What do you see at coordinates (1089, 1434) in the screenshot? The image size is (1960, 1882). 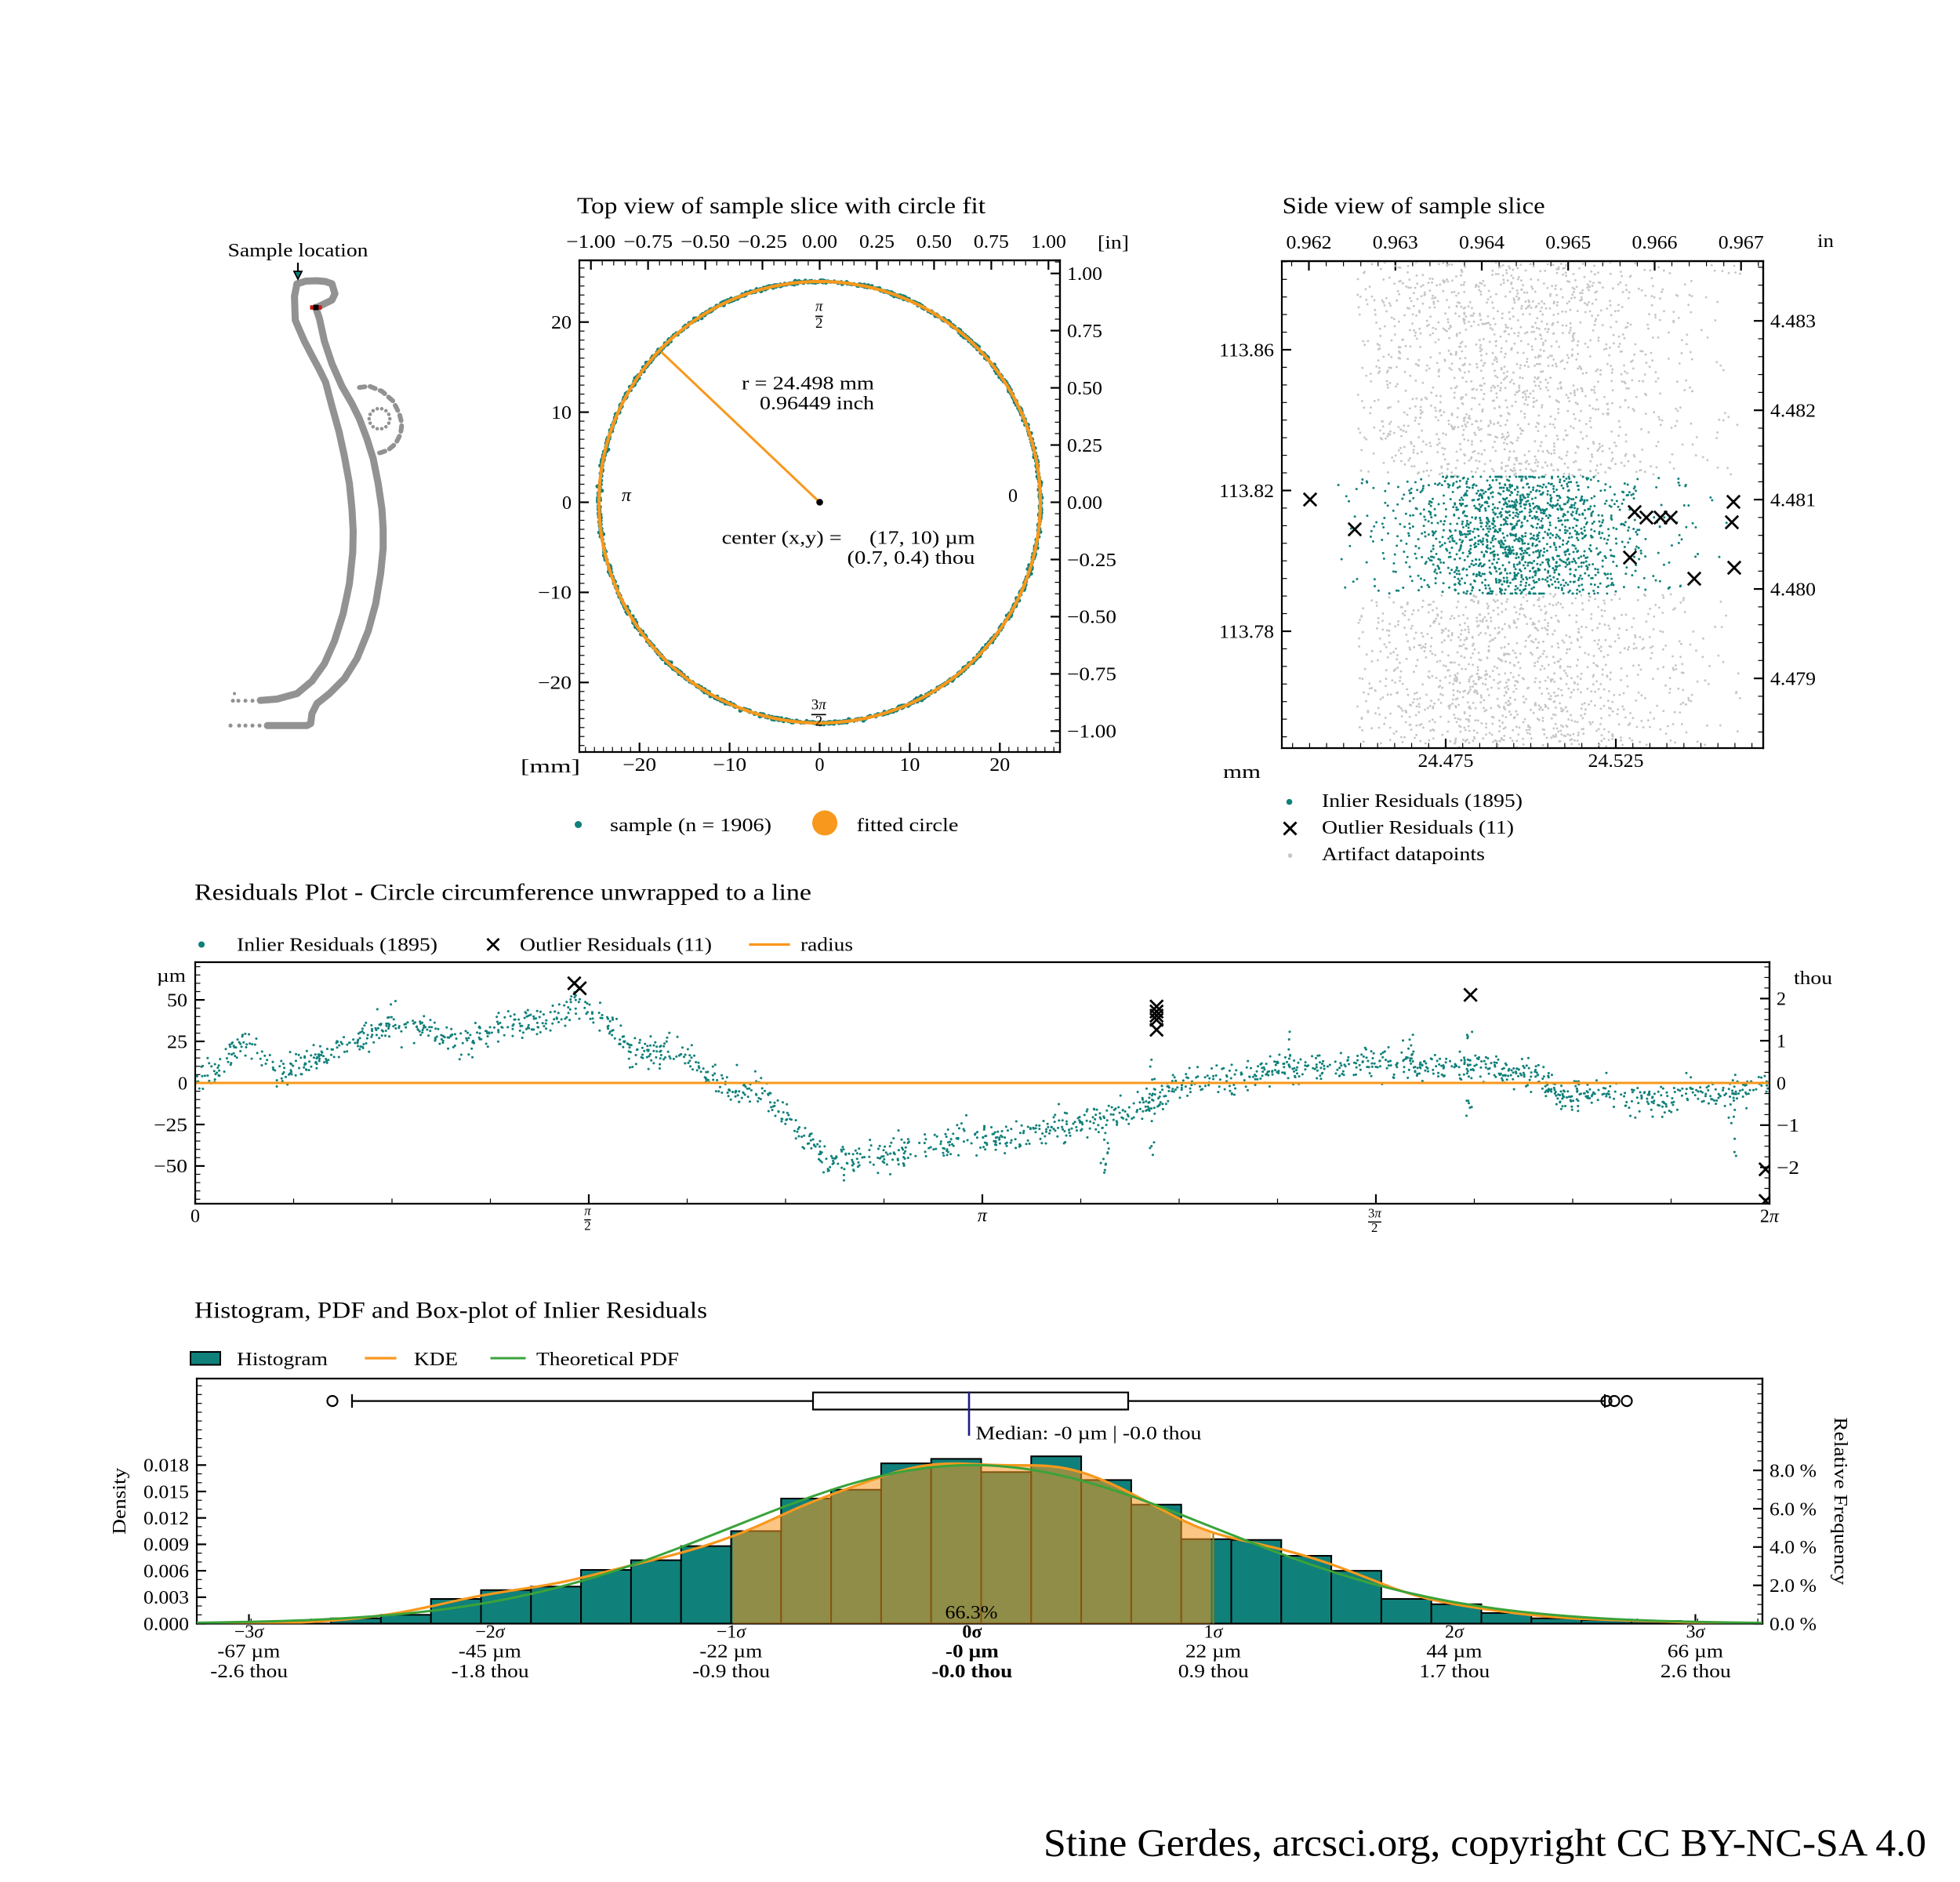 I see `svg-text: Median: -0 µm | -0.0 thou` at bounding box center [1089, 1434].